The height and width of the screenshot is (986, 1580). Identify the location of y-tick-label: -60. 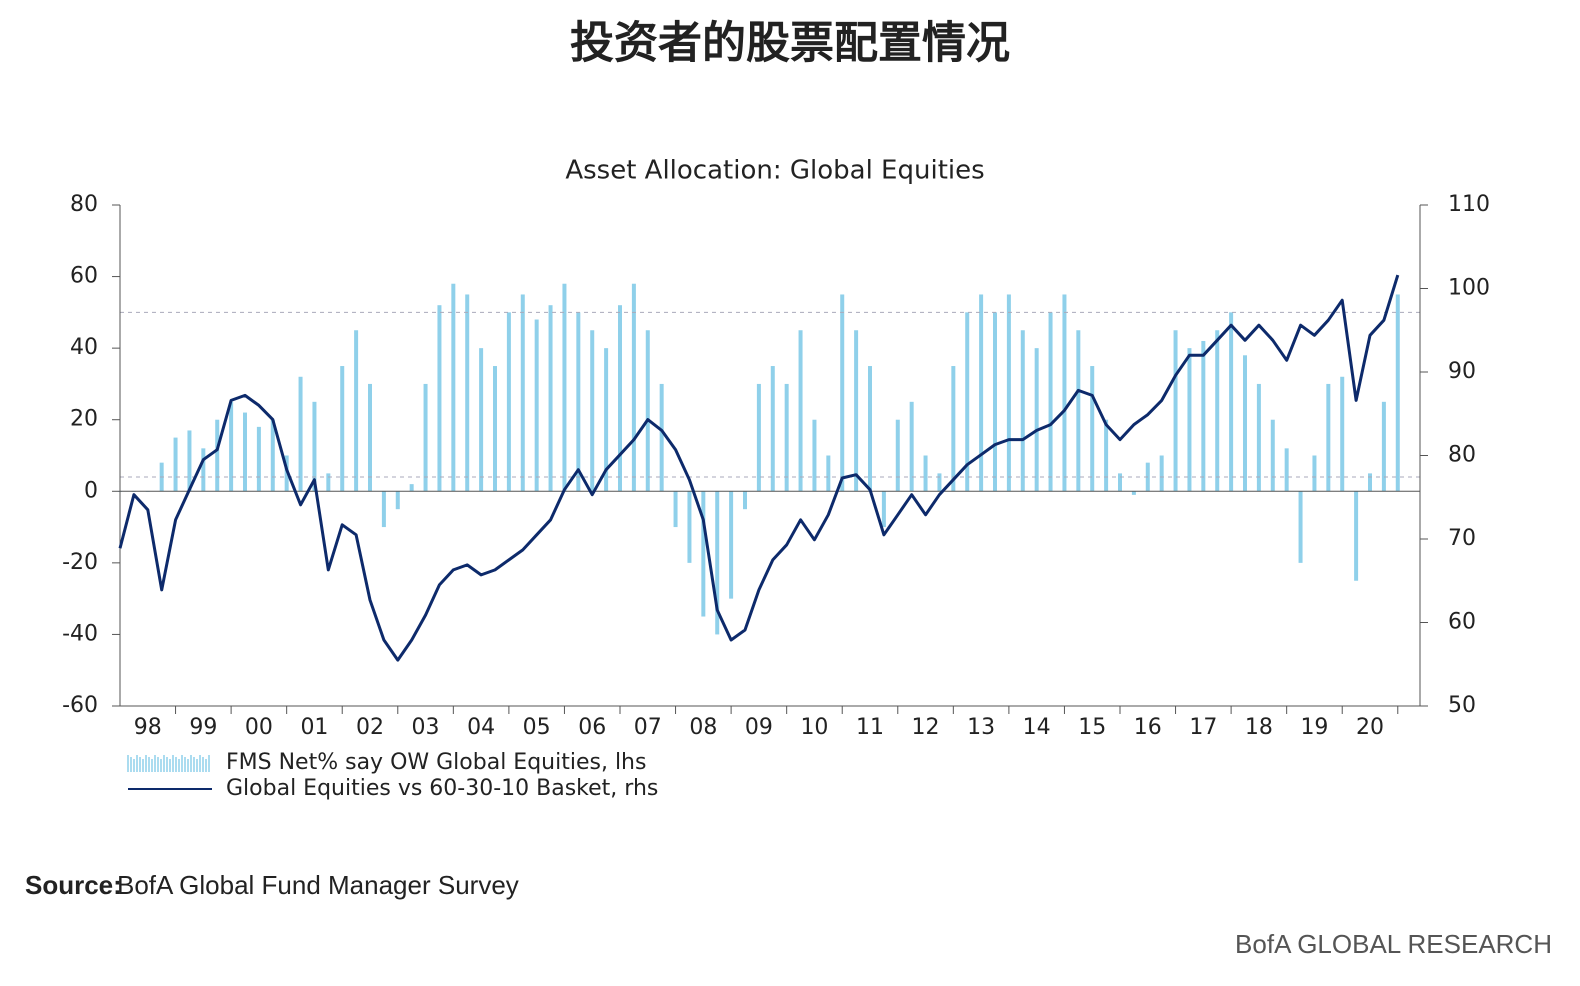
(80, 705).